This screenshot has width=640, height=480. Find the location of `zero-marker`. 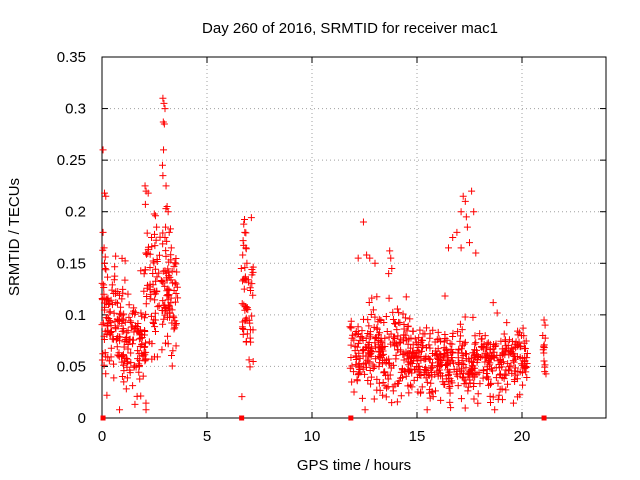

zero-marker is located at coordinates (242, 418).